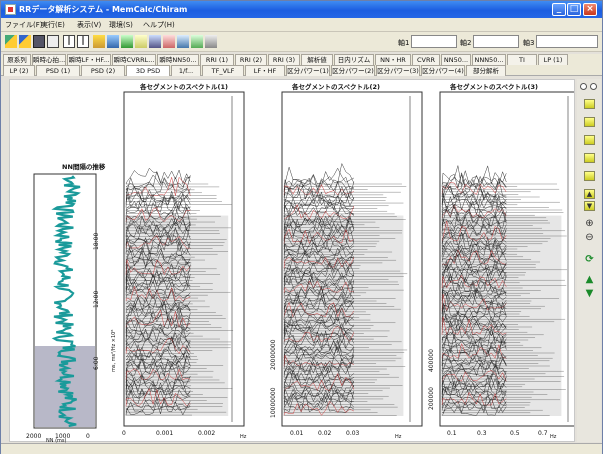 This screenshot has height=454, width=603. Describe the element at coordinates (184, 87) in the screenshot. I see `panel1-title: 各セグメントのスペクトル(1)` at that location.